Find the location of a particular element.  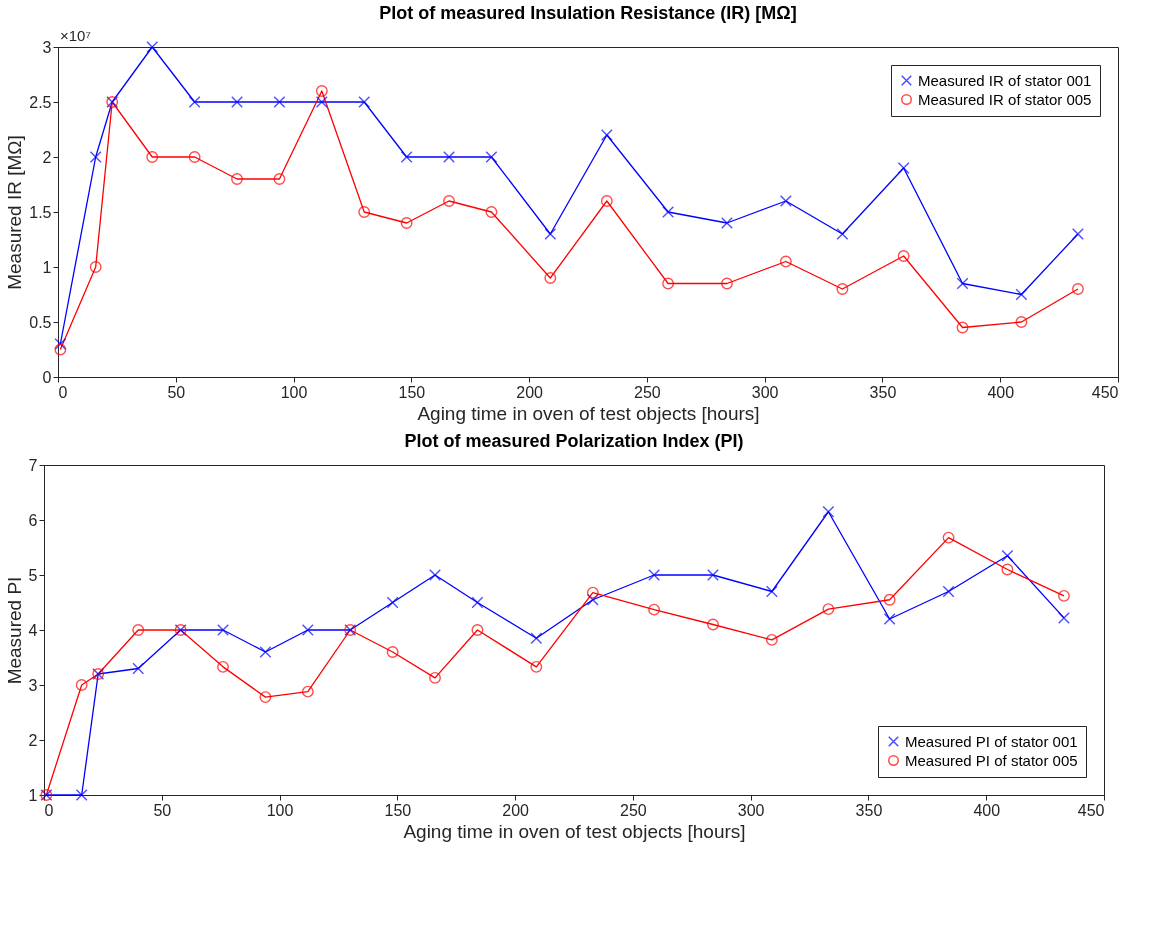

legend-label: Measured IR of stator 005 is located at coordinates (1005, 99).